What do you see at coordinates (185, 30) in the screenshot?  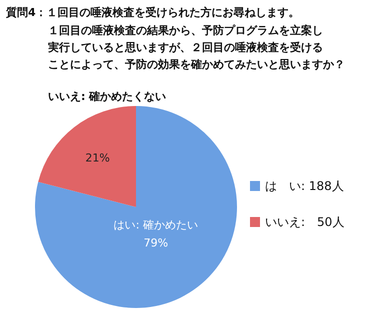 I see `subtitle: １回目の唾液検査の結果から、予防プログラムを立案し` at bounding box center [185, 30].